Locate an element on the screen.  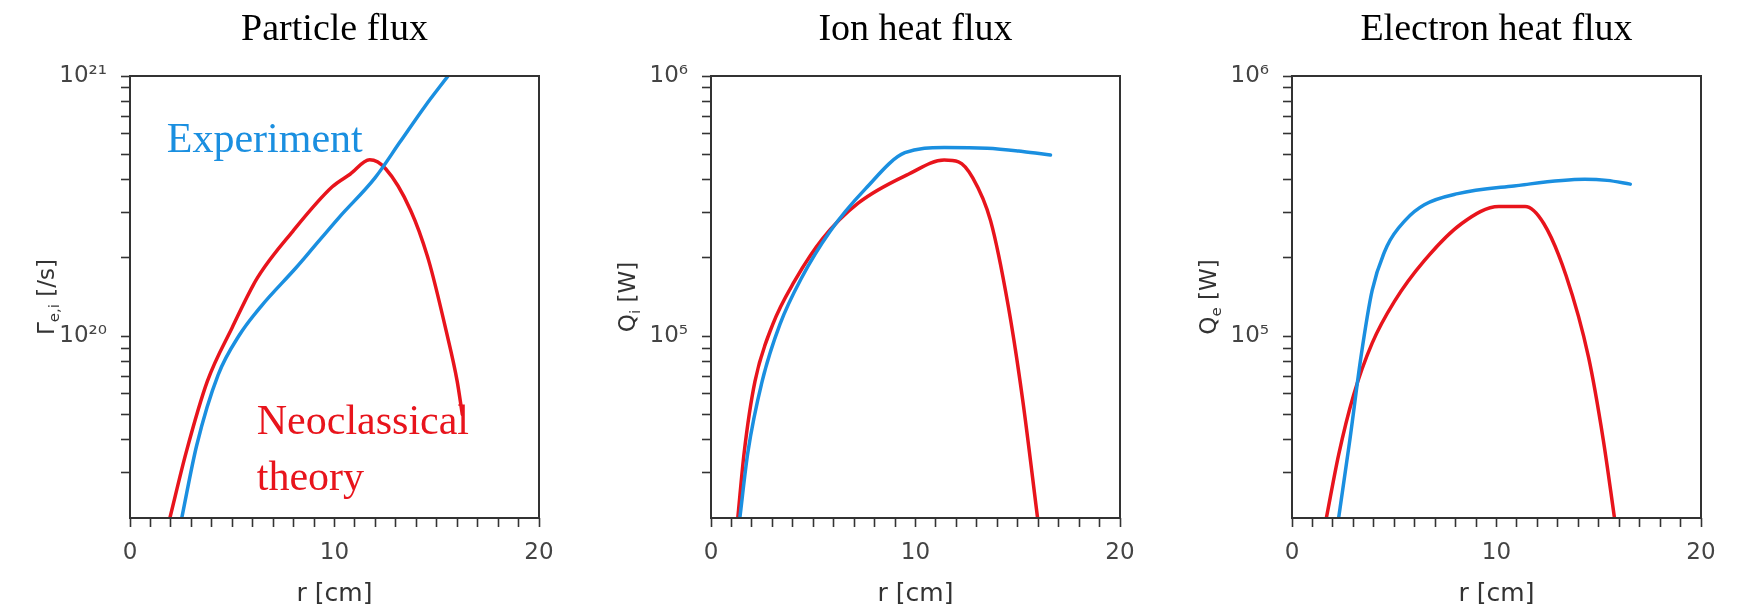
series-label: Experiment is located at coordinates (265, 138).